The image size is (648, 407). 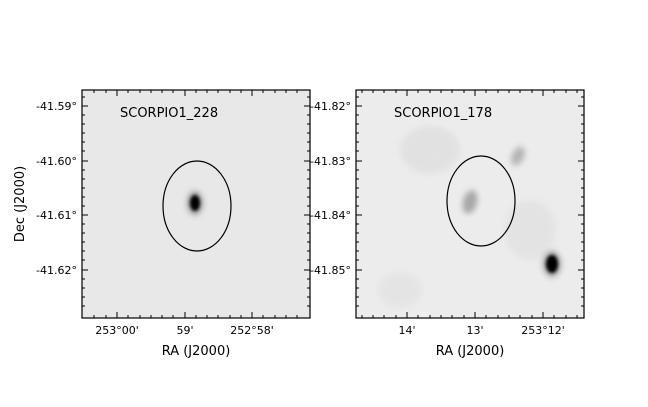 I want to click on y-tick-label: -41.59°, so click(x=56, y=106).